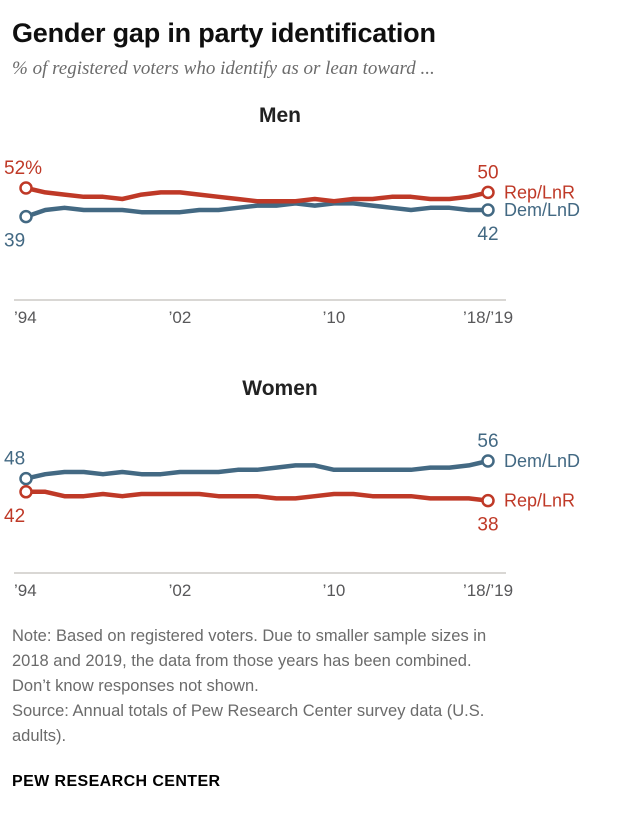 The image size is (620, 826). Describe the element at coordinates (116, 782) in the screenshot. I see `pew-research-center-wordmark: PEW RESEARCH CENTER` at that location.